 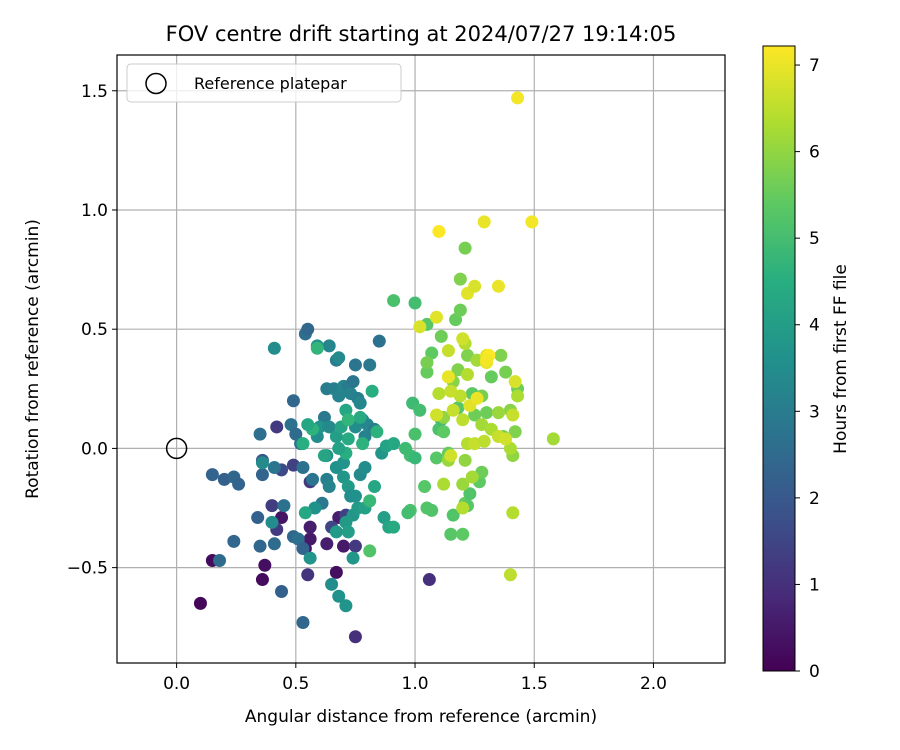 What do you see at coordinates (779, 358) in the screenshot?
I see `colorbar-gradient` at bounding box center [779, 358].